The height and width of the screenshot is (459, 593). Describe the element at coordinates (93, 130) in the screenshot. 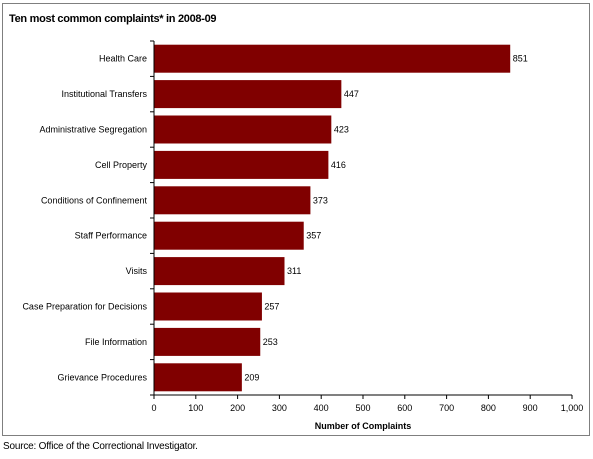

I see `category-label-2: Administrative Segregation` at that location.